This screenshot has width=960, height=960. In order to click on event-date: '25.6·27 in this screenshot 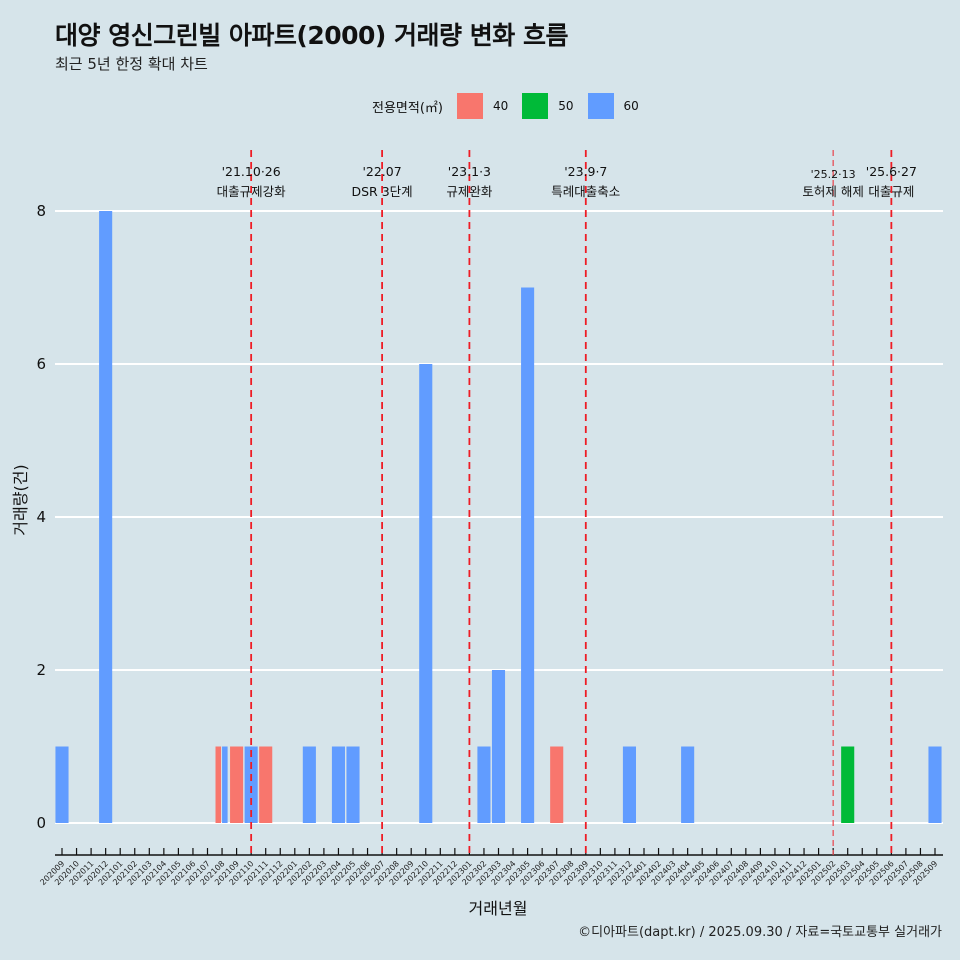, I will do `click(891, 171)`.